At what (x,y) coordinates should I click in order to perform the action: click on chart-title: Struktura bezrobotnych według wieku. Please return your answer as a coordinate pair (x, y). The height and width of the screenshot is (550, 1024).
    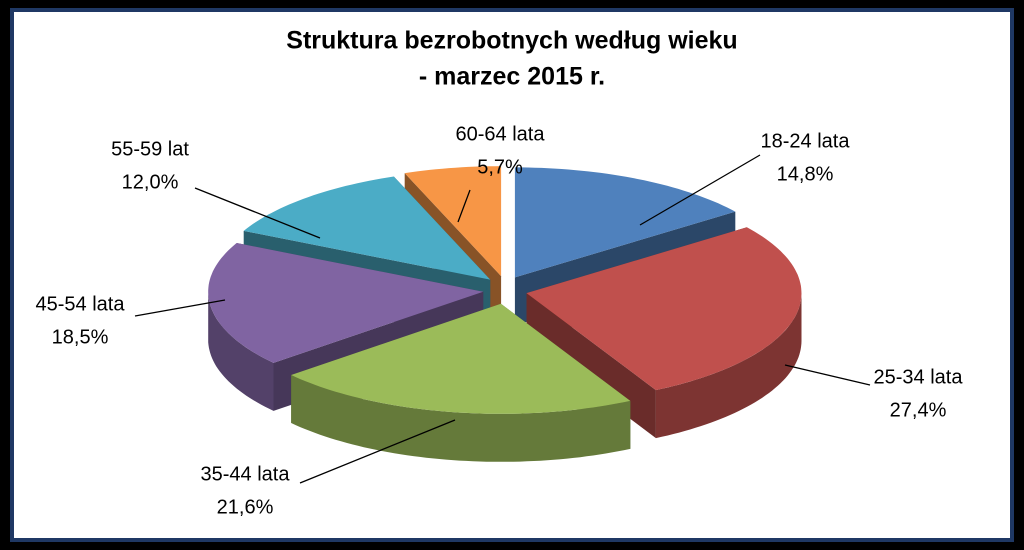
    Looking at the image, I should click on (511, 41).